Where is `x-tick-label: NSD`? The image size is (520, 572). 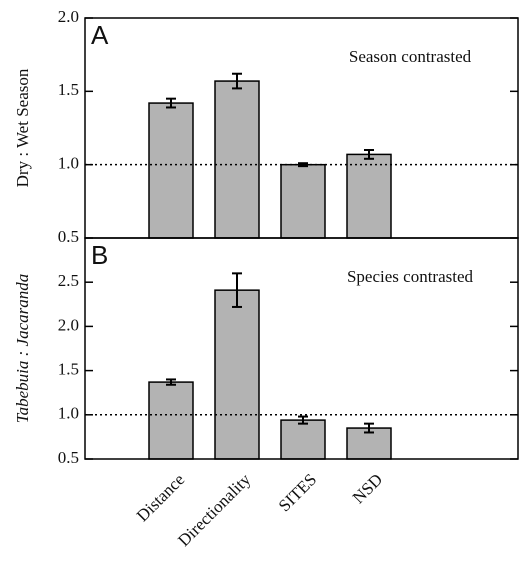 x-tick-label: NSD is located at coordinates (367, 488).